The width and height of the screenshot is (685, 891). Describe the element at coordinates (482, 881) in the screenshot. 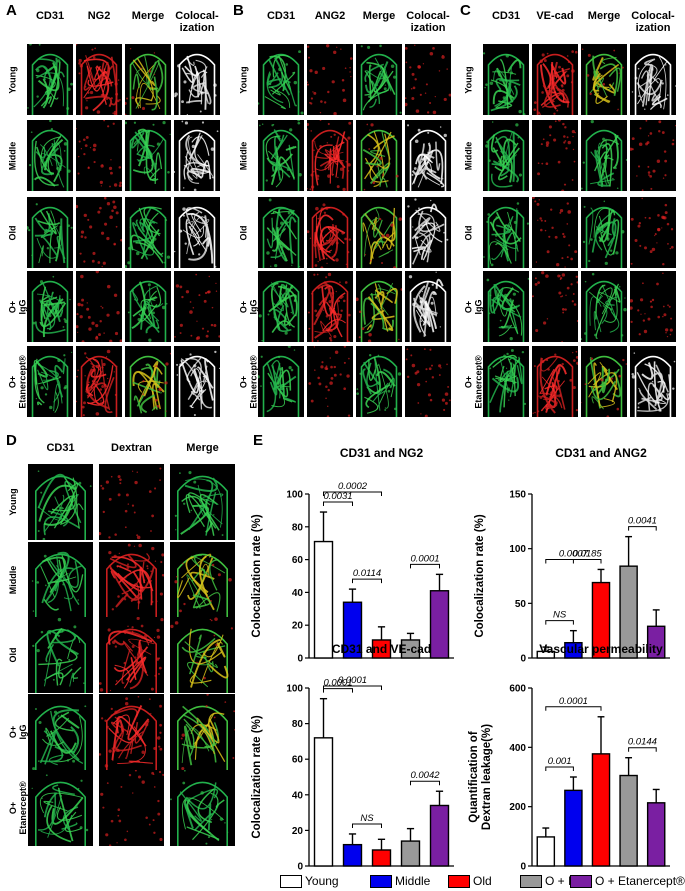

I see `legend-label: Old` at that location.